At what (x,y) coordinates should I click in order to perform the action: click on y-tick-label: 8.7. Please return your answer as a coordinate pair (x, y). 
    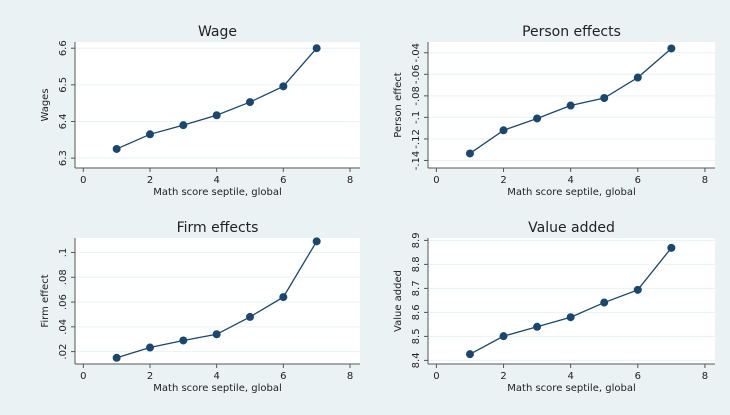
    Looking at the image, I should click on (416, 288).